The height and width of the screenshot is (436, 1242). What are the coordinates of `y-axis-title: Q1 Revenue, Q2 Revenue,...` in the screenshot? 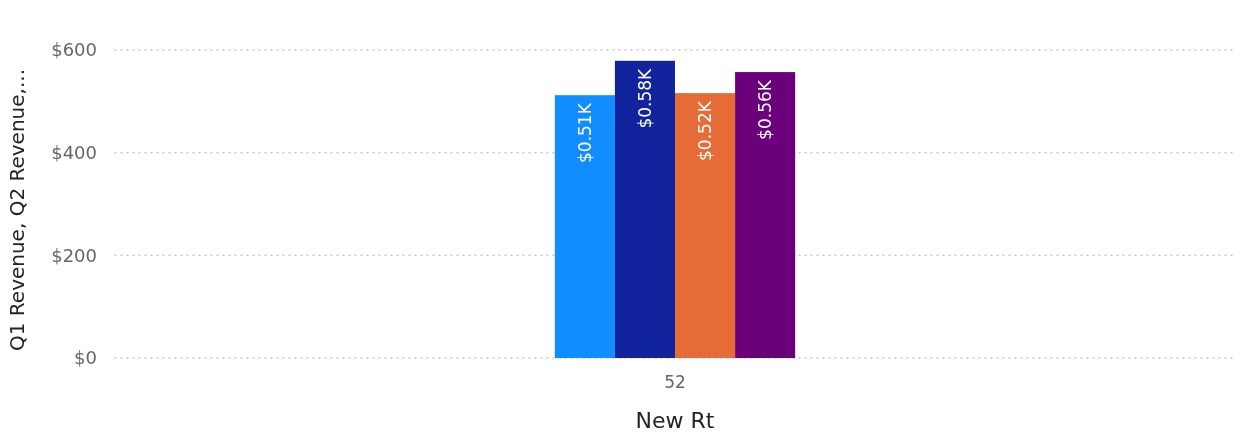 It's located at (17, 210).